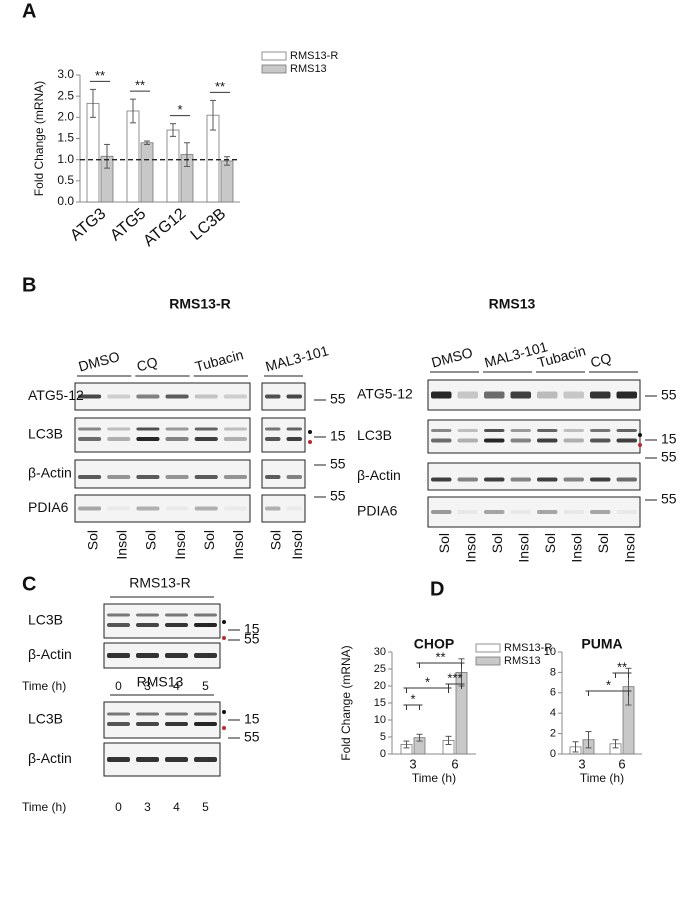  Describe the element at coordinates (147, 807) in the screenshot. I see `time-value: 3` at that location.